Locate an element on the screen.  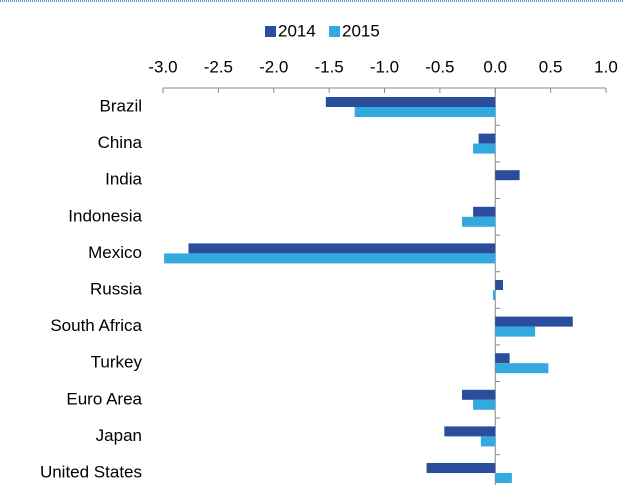
x-tick-label: -1.0 is located at coordinates (384, 66).